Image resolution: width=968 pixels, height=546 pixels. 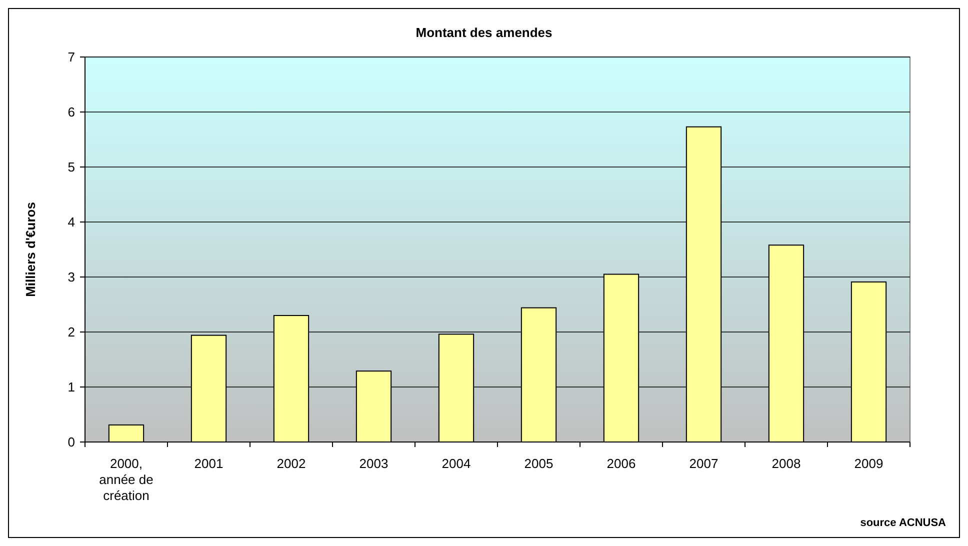 What do you see at coordinates (71, 332) in the screenshot?
I see `y-tick-label: 2` at bounding box center [71, 332].